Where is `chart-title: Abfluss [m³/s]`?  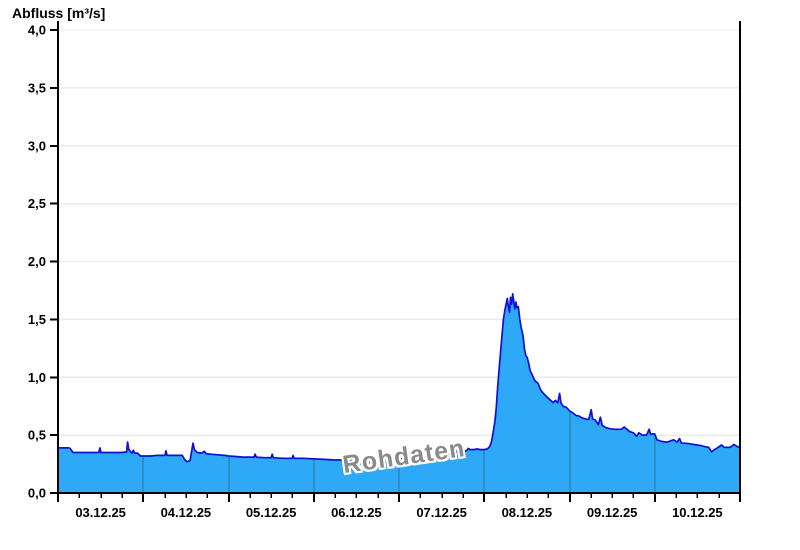
chart-title: Abfluss [m³/s] is located at coordinates (59, 13).